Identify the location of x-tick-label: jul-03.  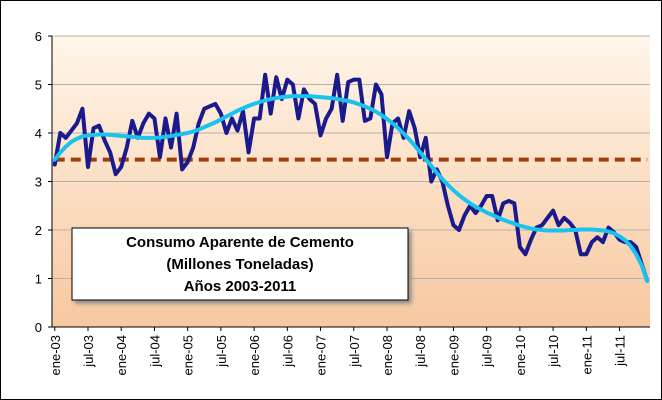
(88, 351).